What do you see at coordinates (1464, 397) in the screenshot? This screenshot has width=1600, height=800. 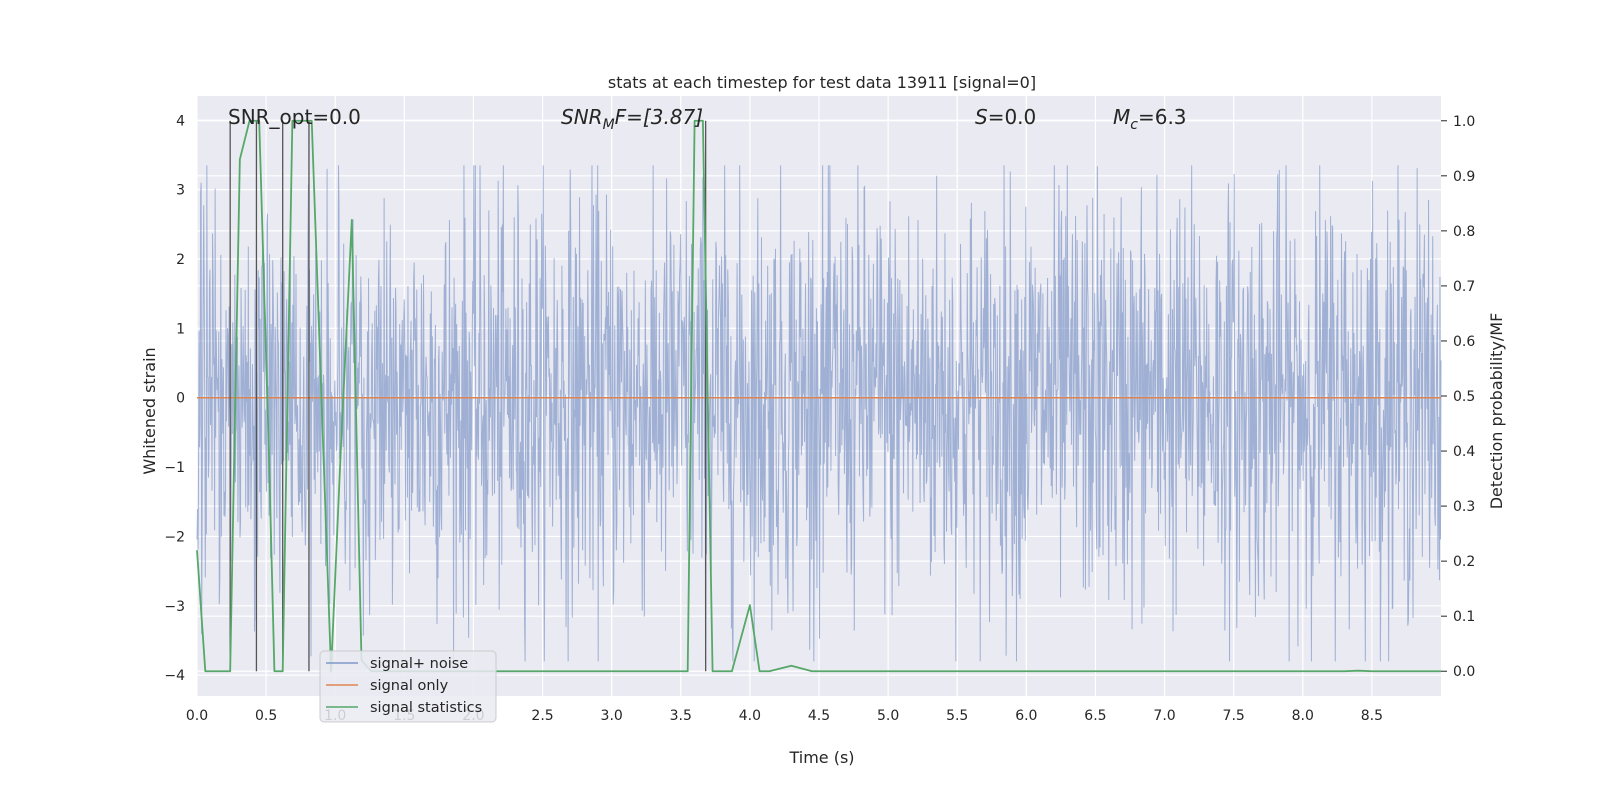 I see `y-tick-label-right: 0.5` at bounding box center [1464, 397].